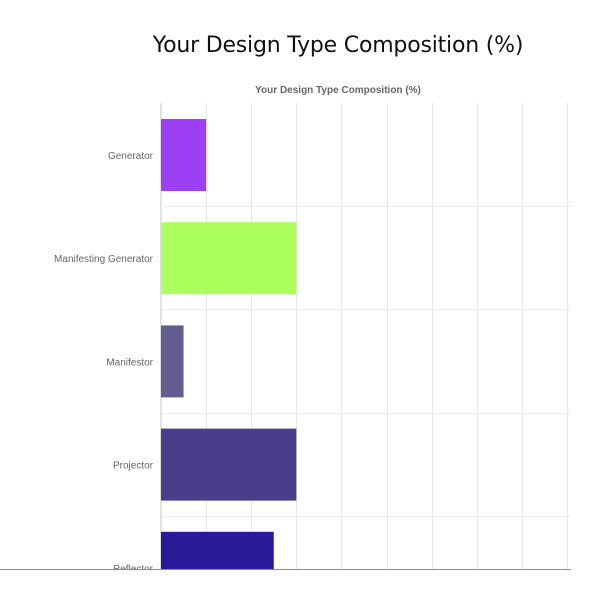  What do you see at coordinates (184, 155) in the screenshot?
I see `bar-generator` at bounding box center [184, 155].